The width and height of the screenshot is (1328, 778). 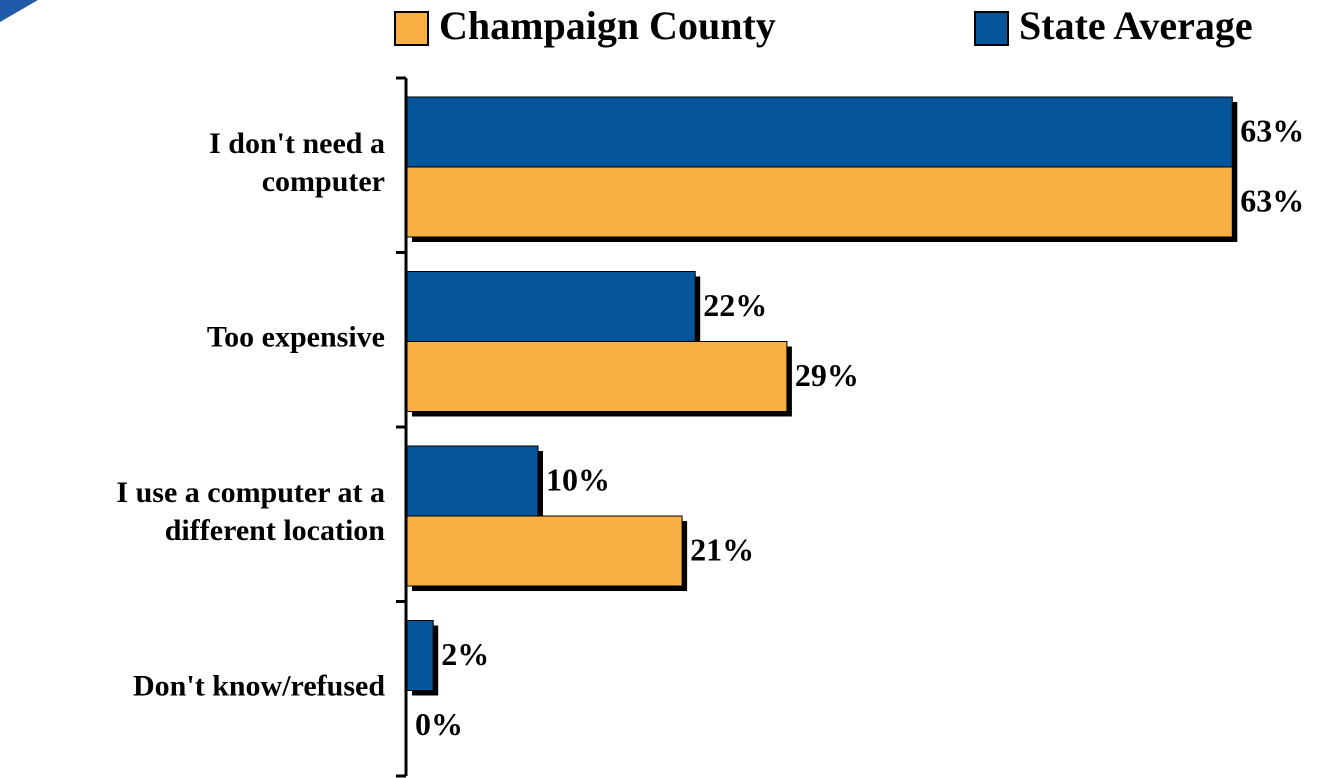 I want to click on value-label: 2%, so click(x=465, y=654).